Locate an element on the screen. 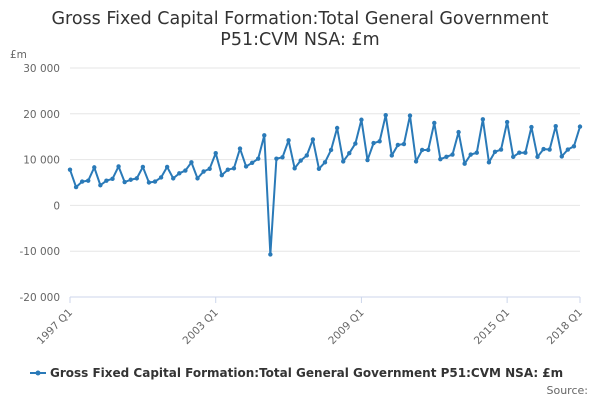 Image resolution: width=600 pixels, height=400 pixels. legend-marker-swatch is located at coordinates (38, 373).